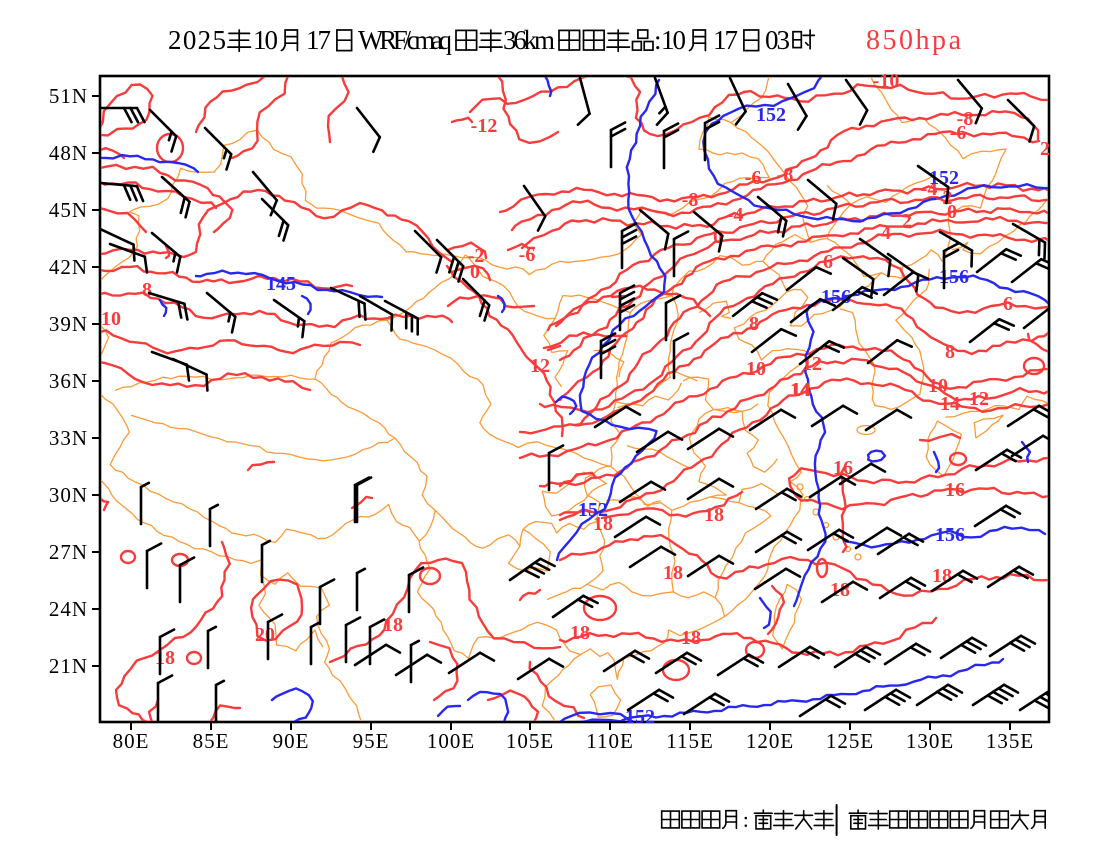 The height and width of the screenshot is (850, 1100). I want to click on svg-text: 4, so click(886, 233).